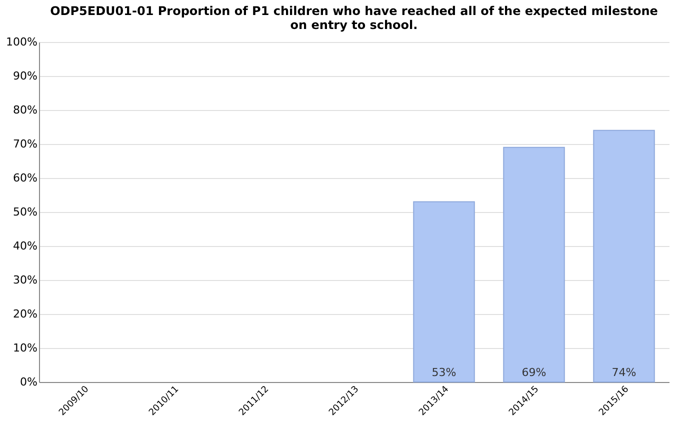 This screenshot has height=438, width=699. I want to click on y-tick-label: 90%, so click(25, 76).